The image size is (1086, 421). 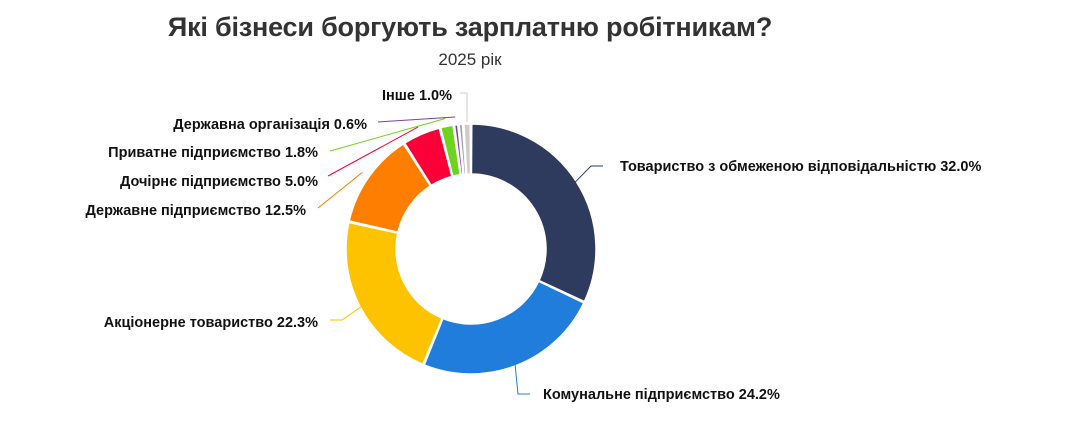 What do you see at coordinates (213, 153) in the screenshot?
I see `slice-label-5: Приватне підприємство 1.8%` at bounding box center [213, 153].